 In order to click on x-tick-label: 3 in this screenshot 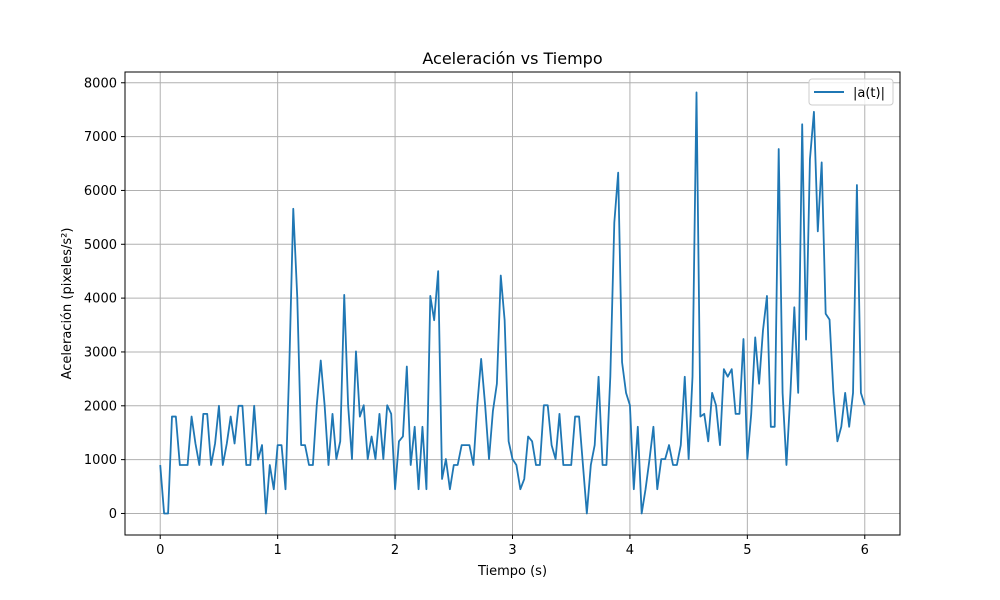, I will do `click(512, 550)`.